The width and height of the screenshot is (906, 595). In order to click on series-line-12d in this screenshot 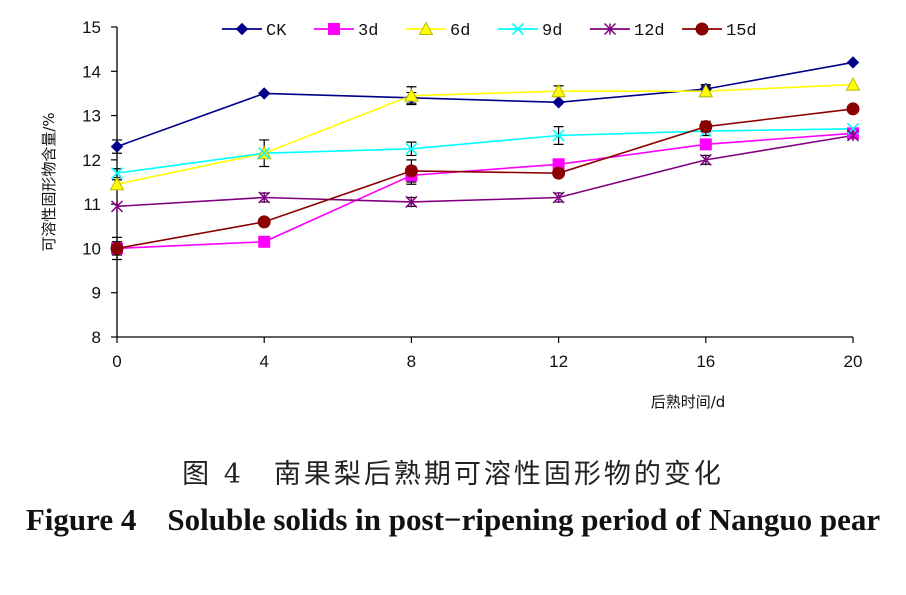, I will do `click(485, 171)`.